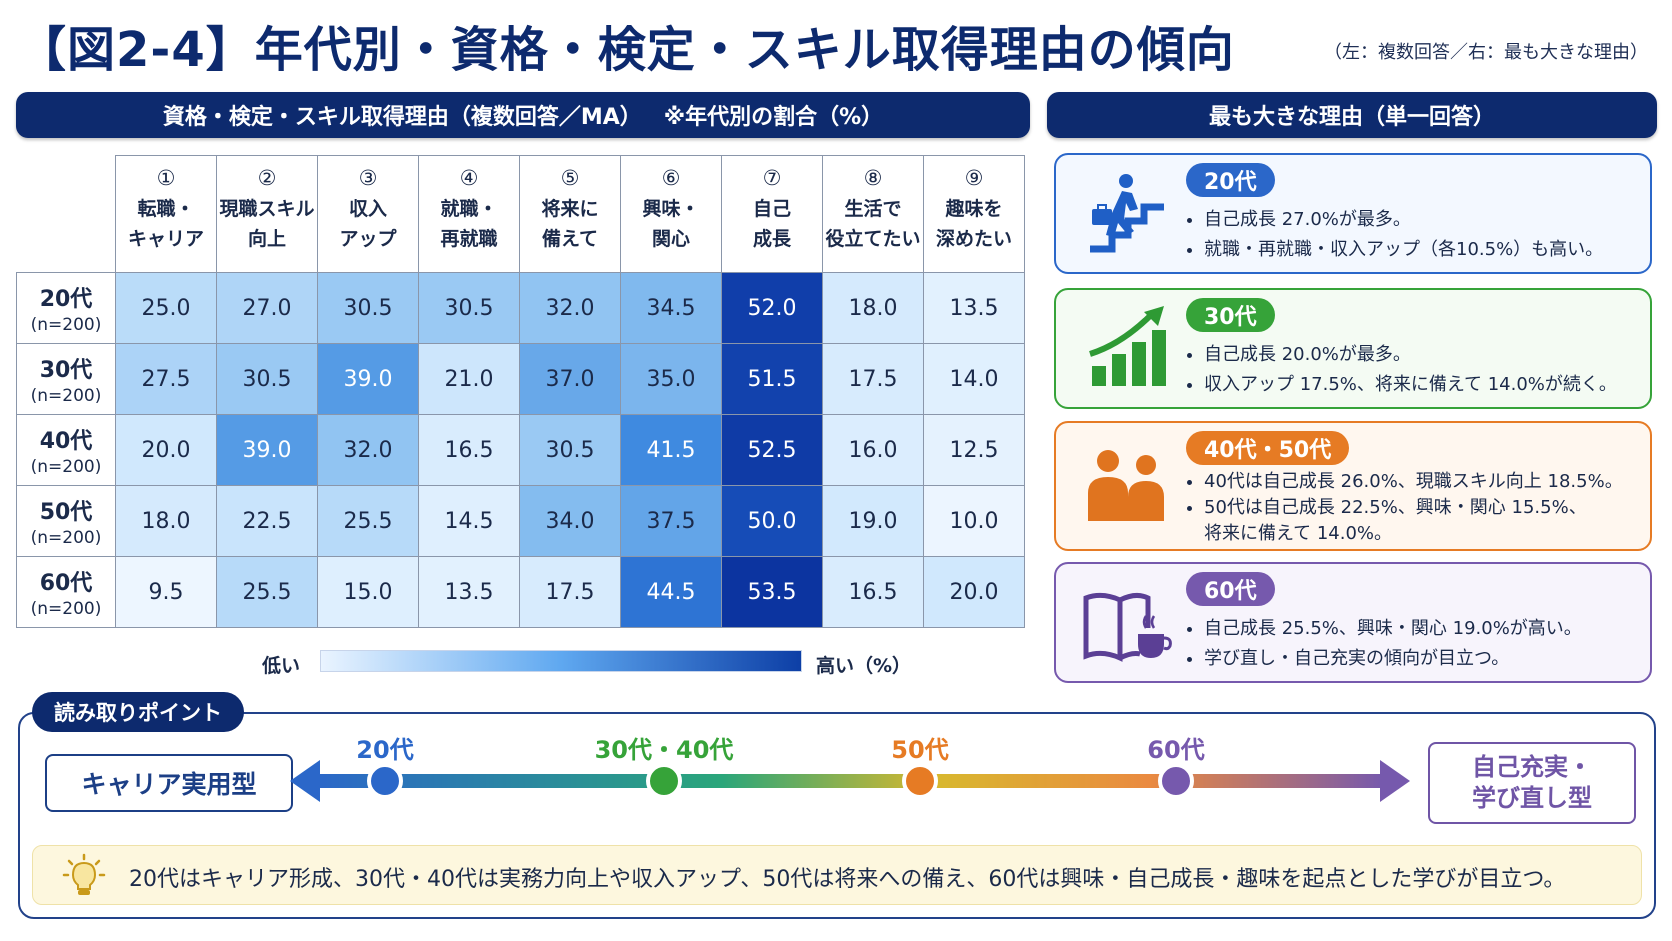 The height and width of the screenshot is (941, 1672). Describe the element at coordinates (664, 750) in the screenshot. I see `timeline-age-label: 30代・40代` at that location.